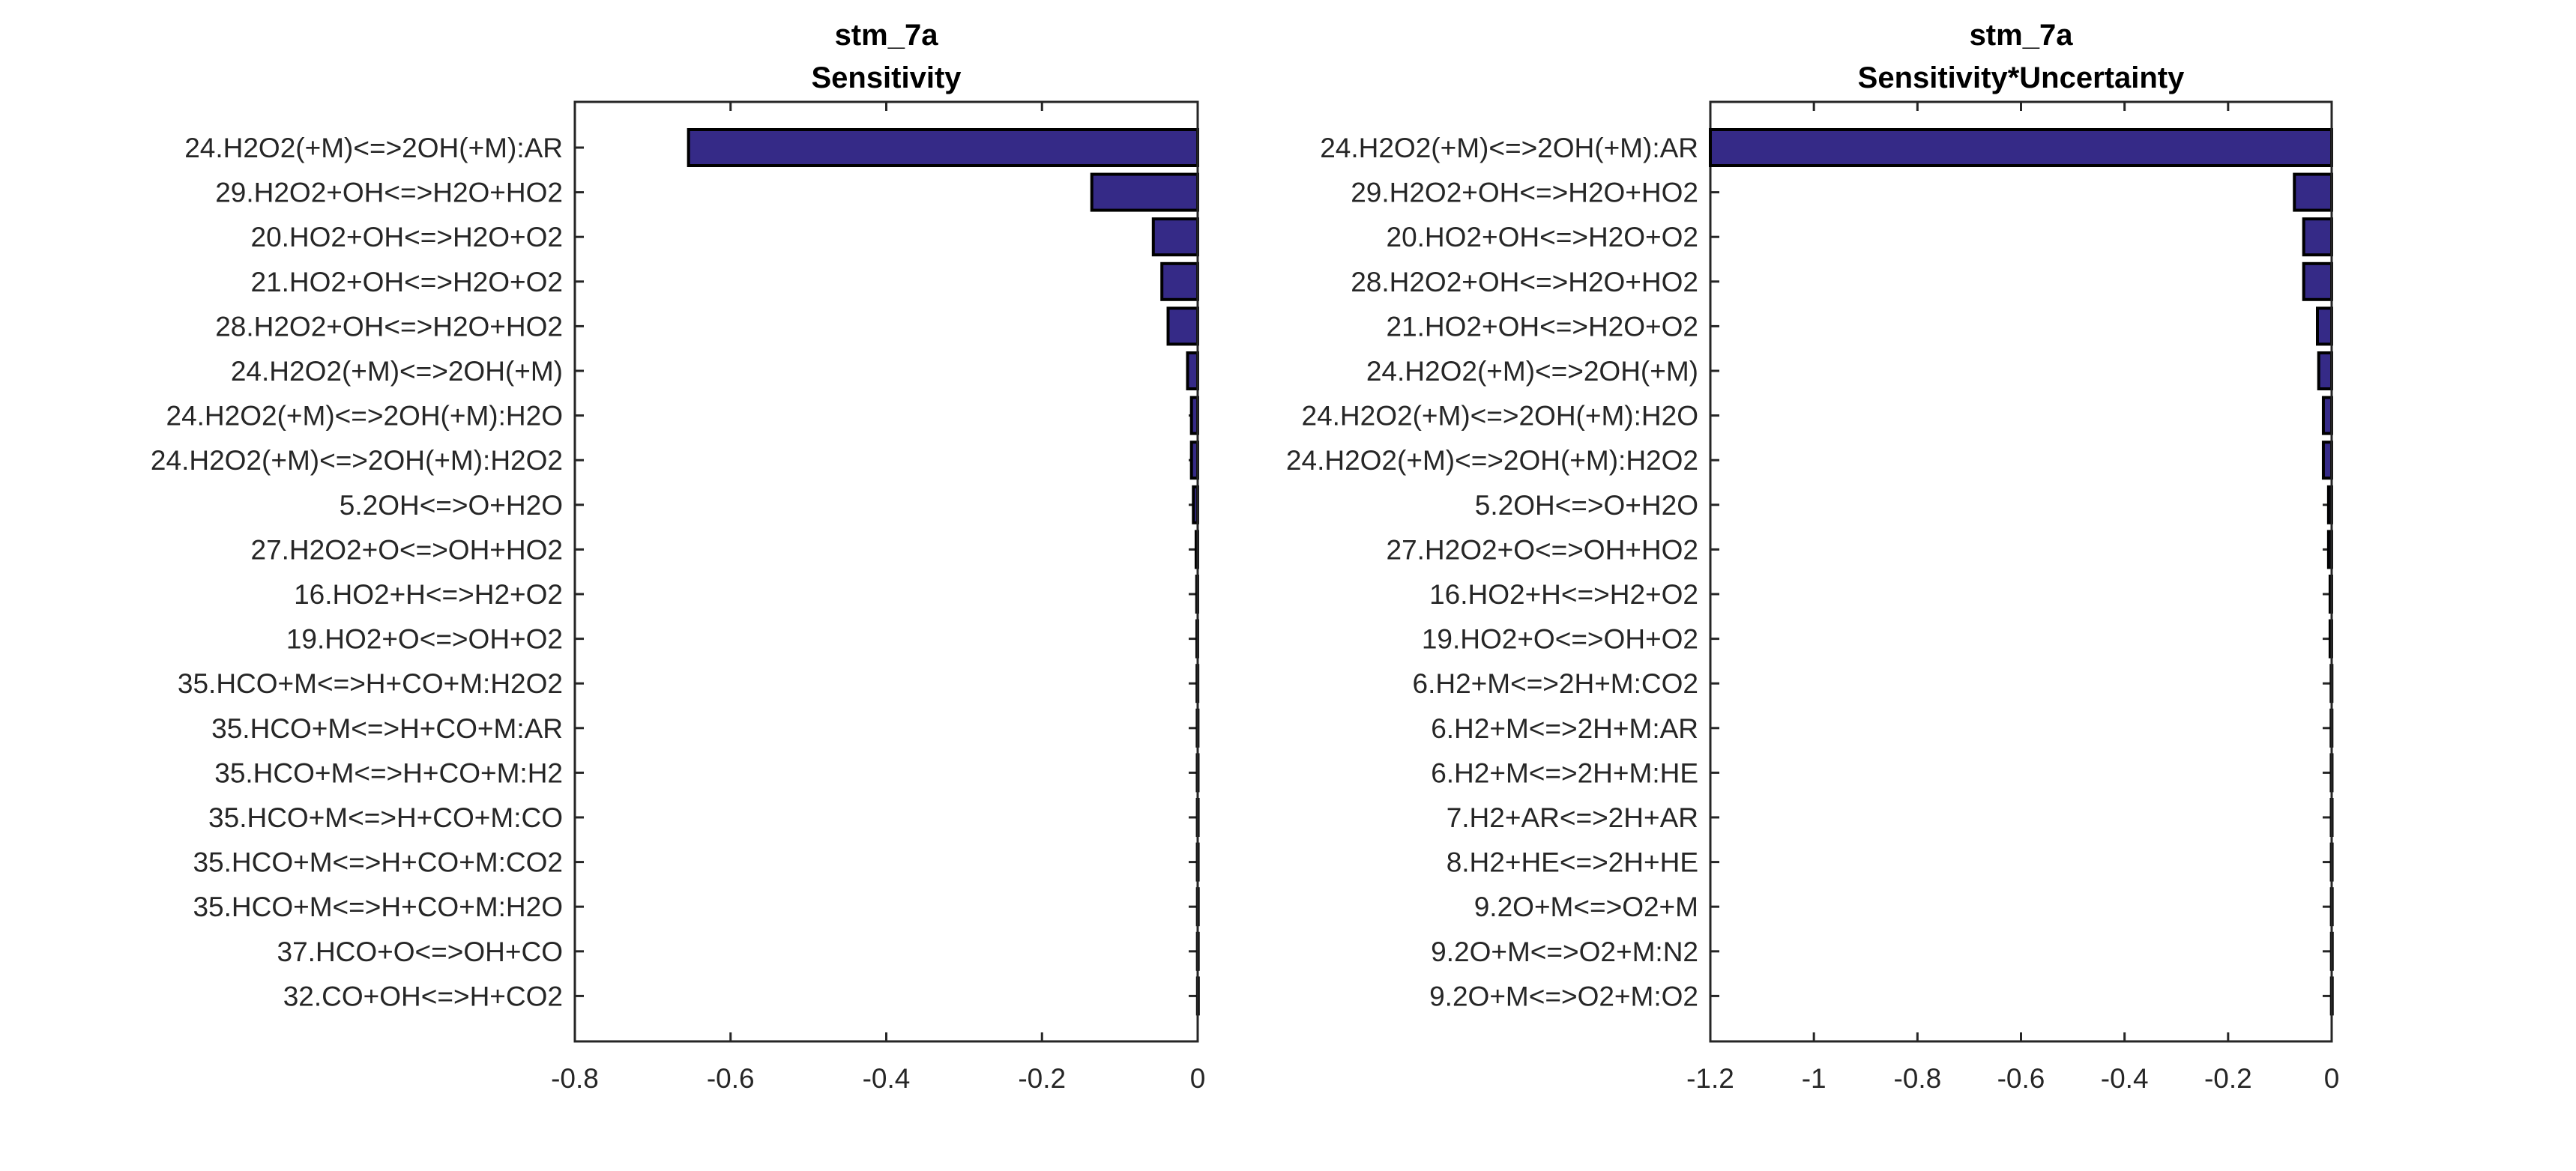 The width and height of the screenshot is (2576, 1171). Describe the element at coordinates (887, 77) in the screenshot. I see `chart-title-line: Sensitivity` at that location.